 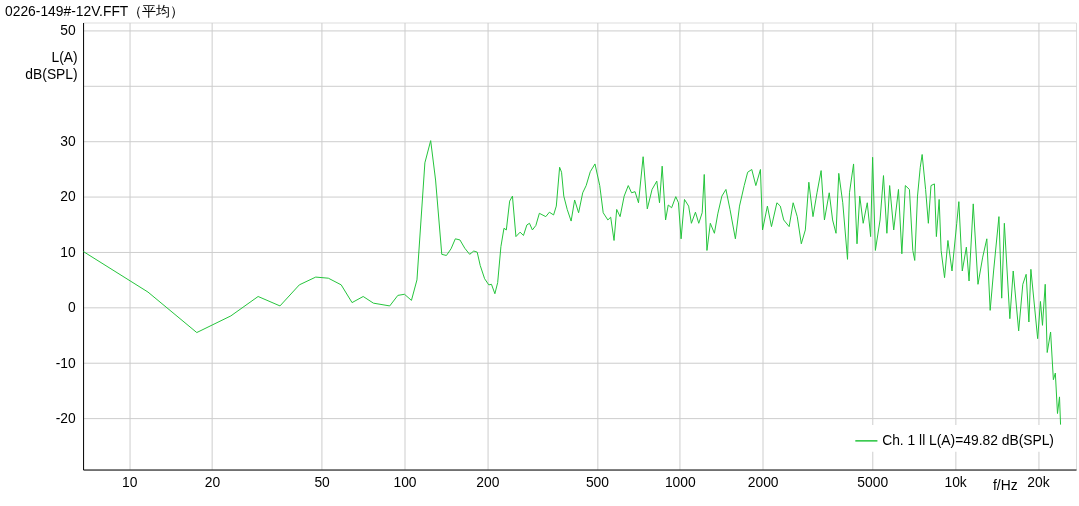 I want to click on x-tick-label: 5000, so click(x=873, y=481).